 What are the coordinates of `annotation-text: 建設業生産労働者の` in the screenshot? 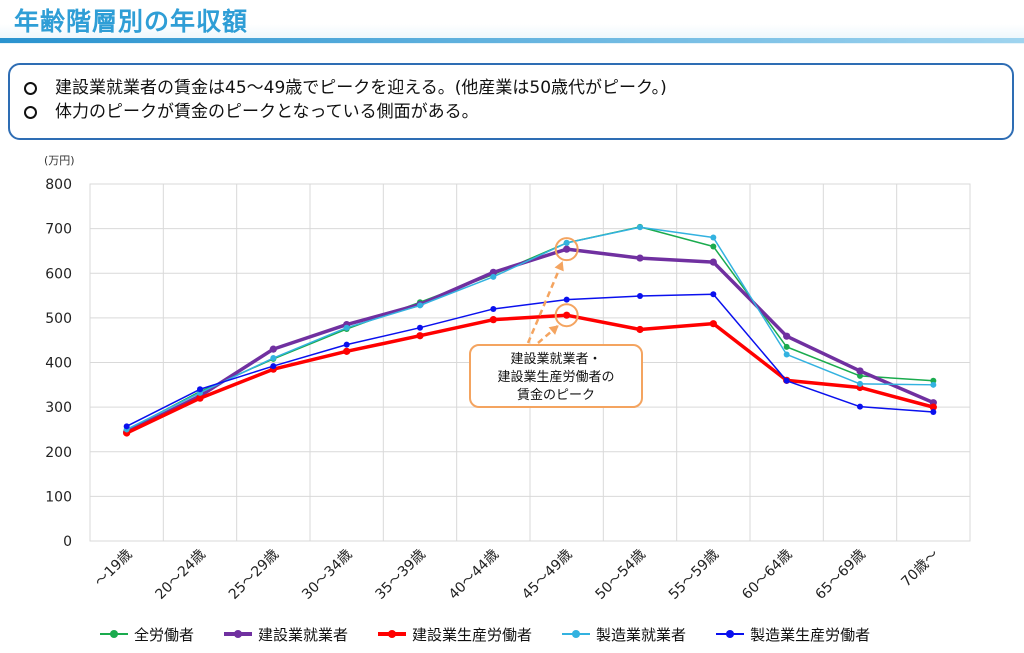 It's located at (555, 377).